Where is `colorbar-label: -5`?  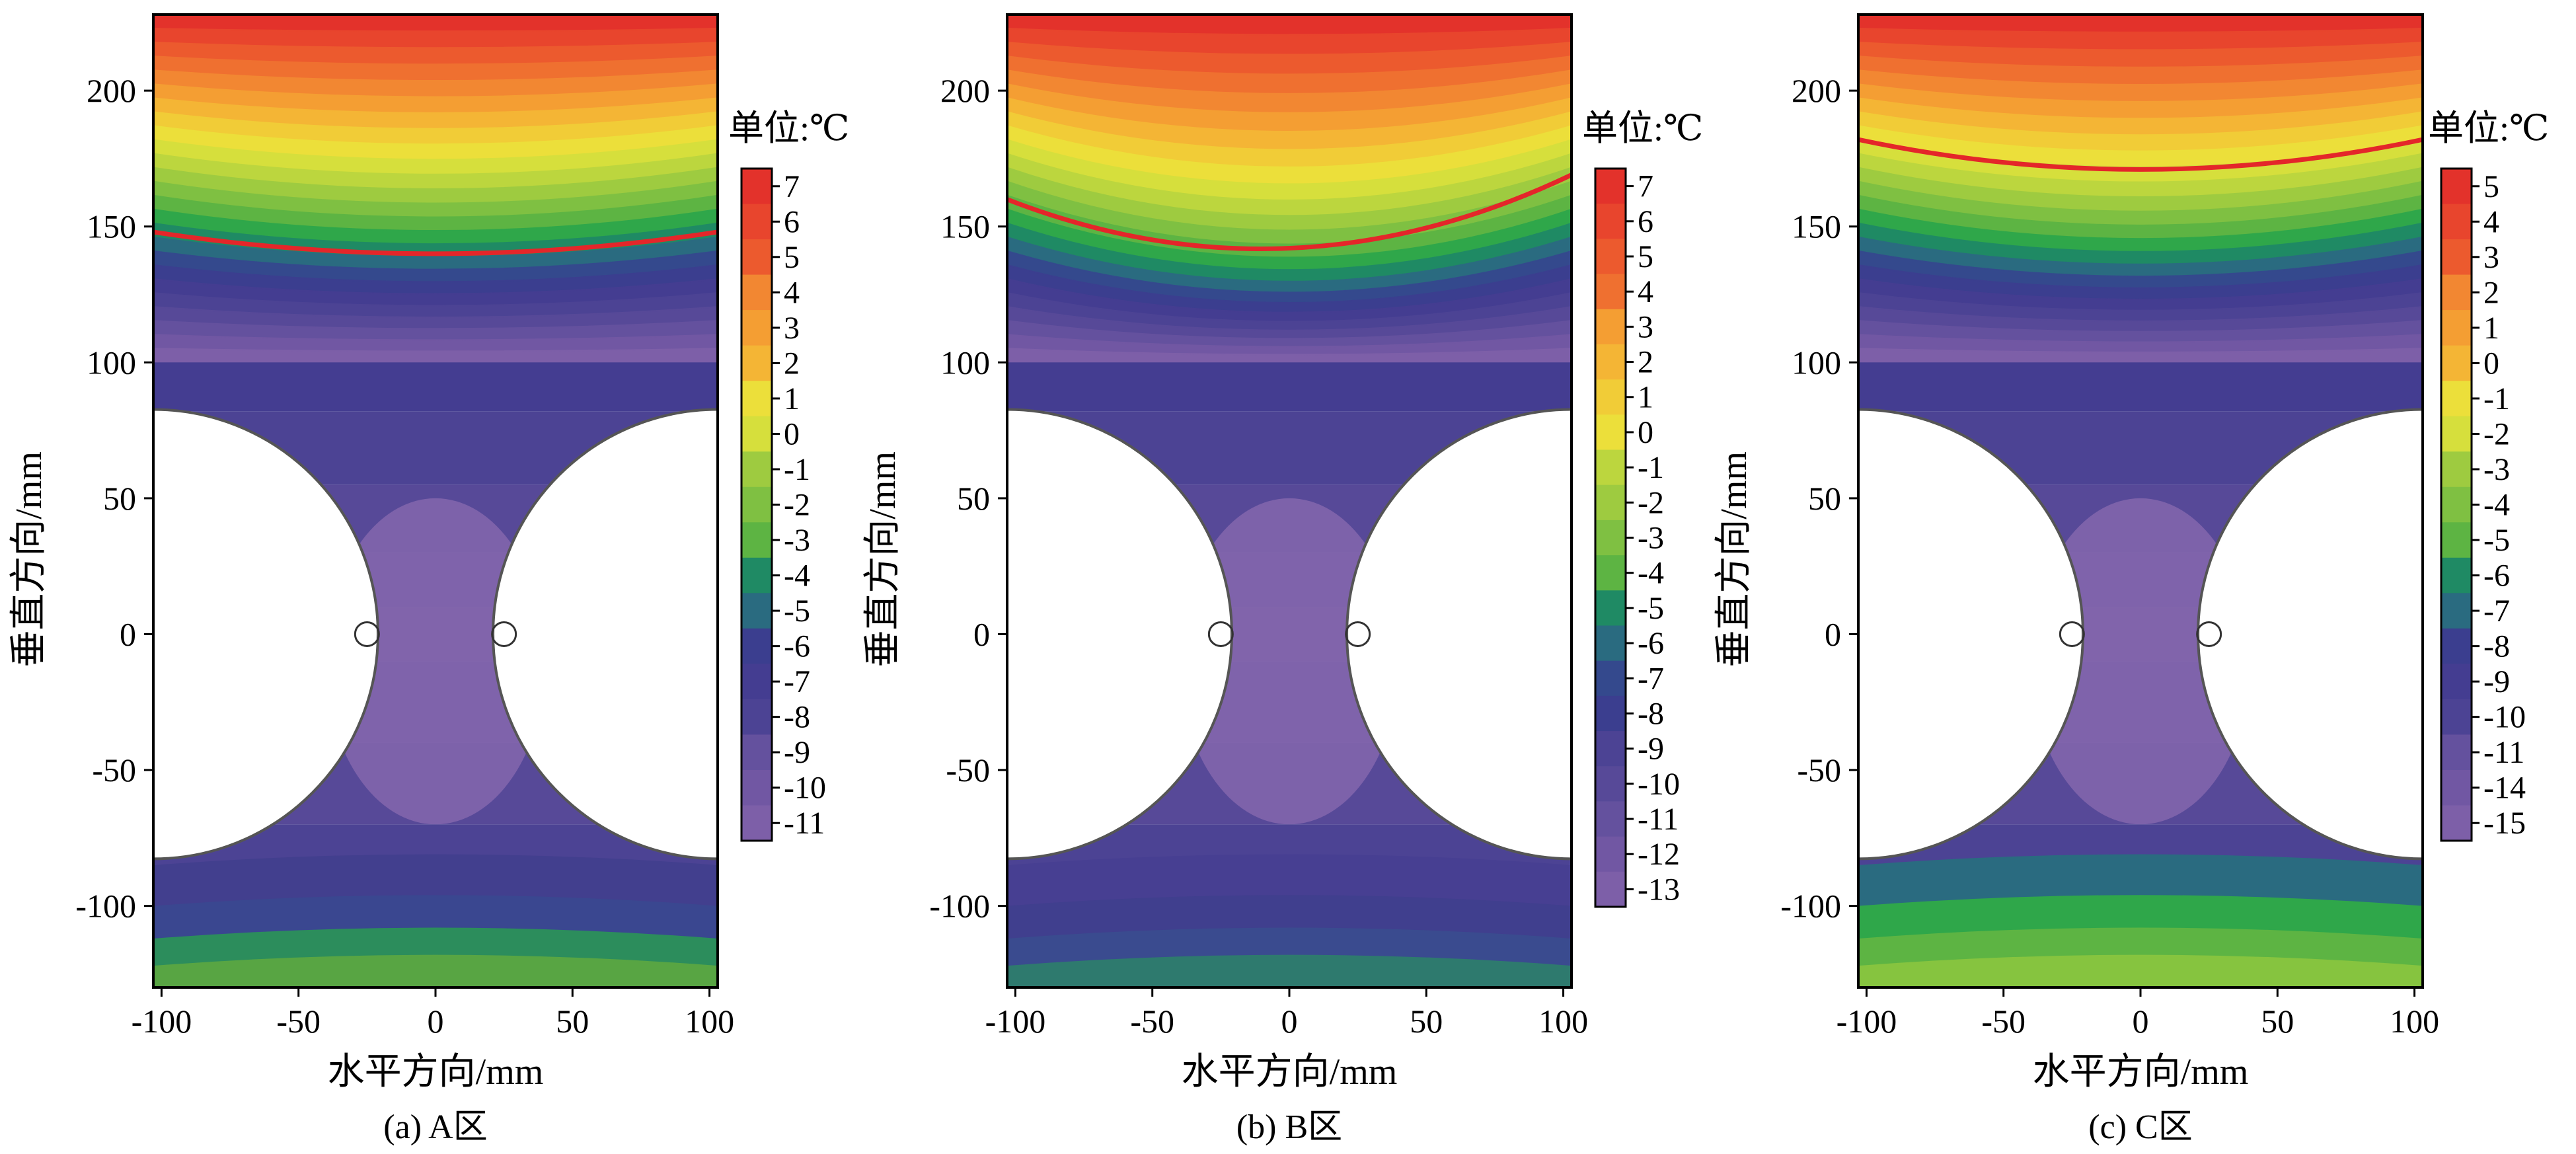
colorbar-label: -5 is located at coordinates (1651, 608).